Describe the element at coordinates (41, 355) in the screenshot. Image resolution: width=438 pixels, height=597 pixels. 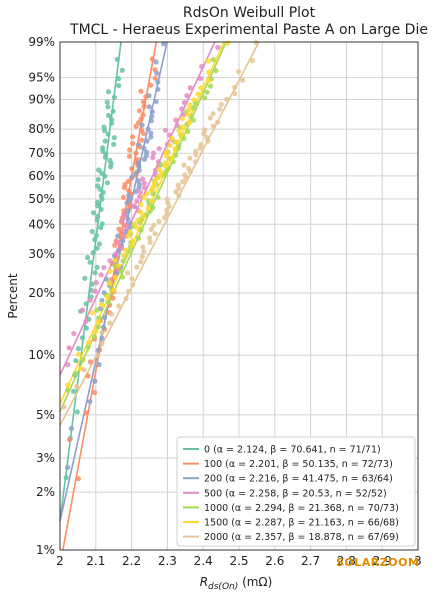
I see `y-tick-label: 10%` at that location.